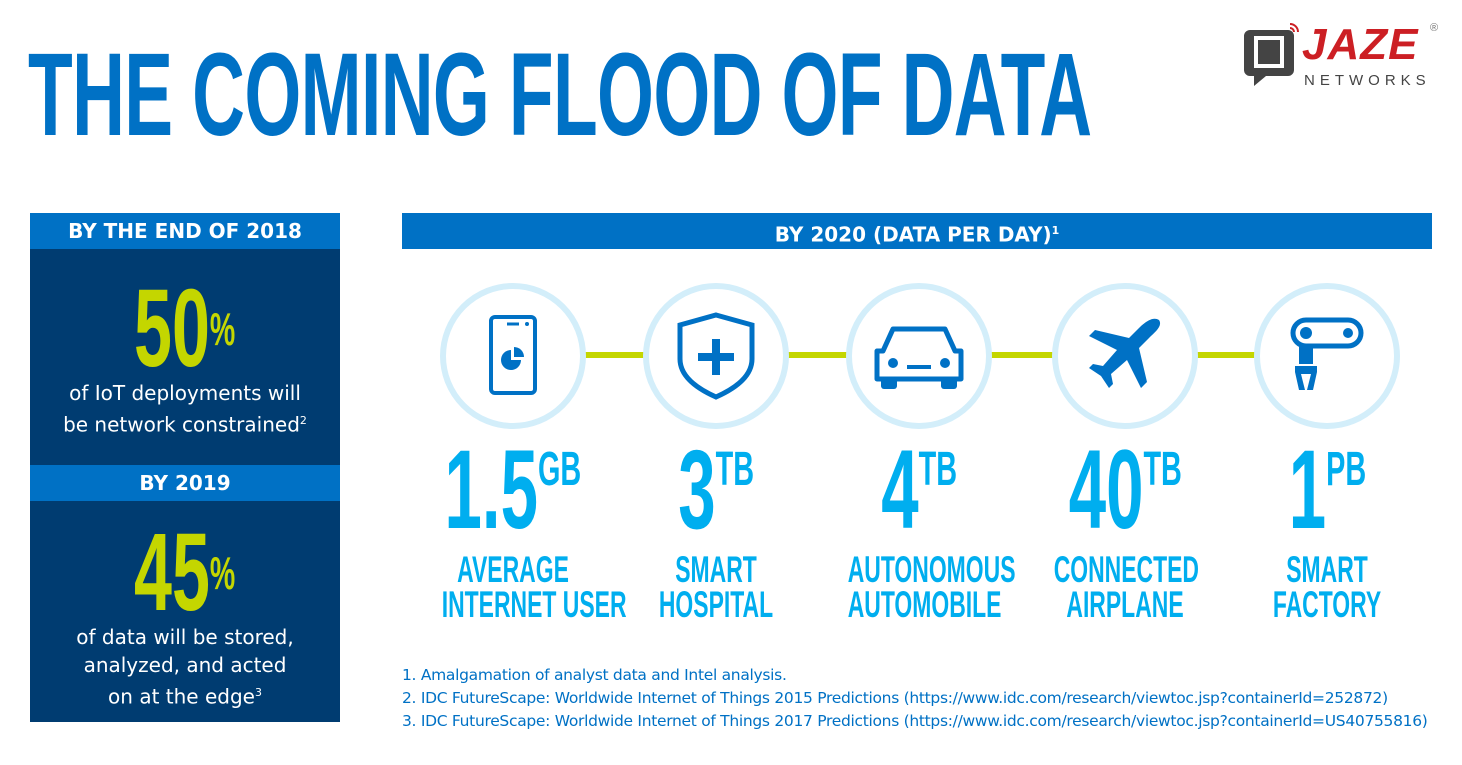  I want to click on stat-connected-airplane: 40TB CONNECTED AIRPLANE, so click(1126, 526).